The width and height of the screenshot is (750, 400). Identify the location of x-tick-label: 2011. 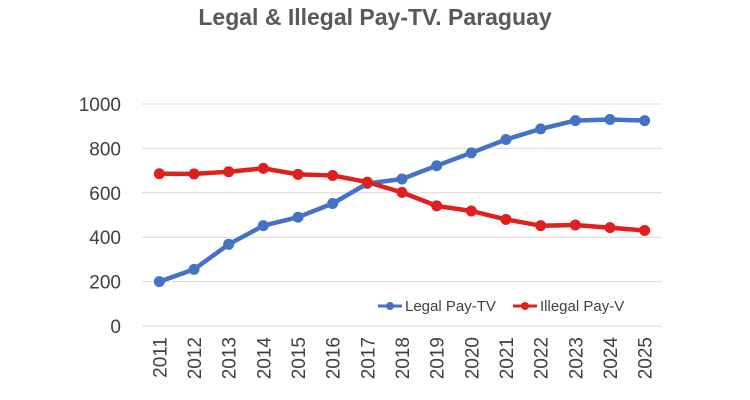
(160, 357).